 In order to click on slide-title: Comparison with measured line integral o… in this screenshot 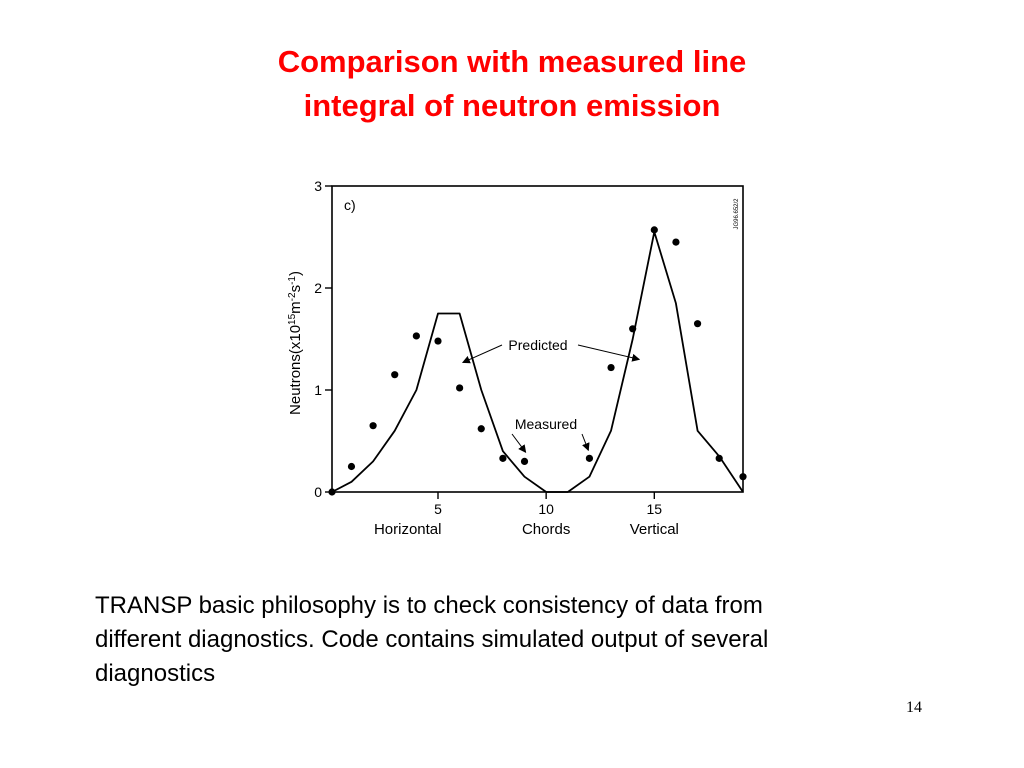, I will do `click(512, 84)`.